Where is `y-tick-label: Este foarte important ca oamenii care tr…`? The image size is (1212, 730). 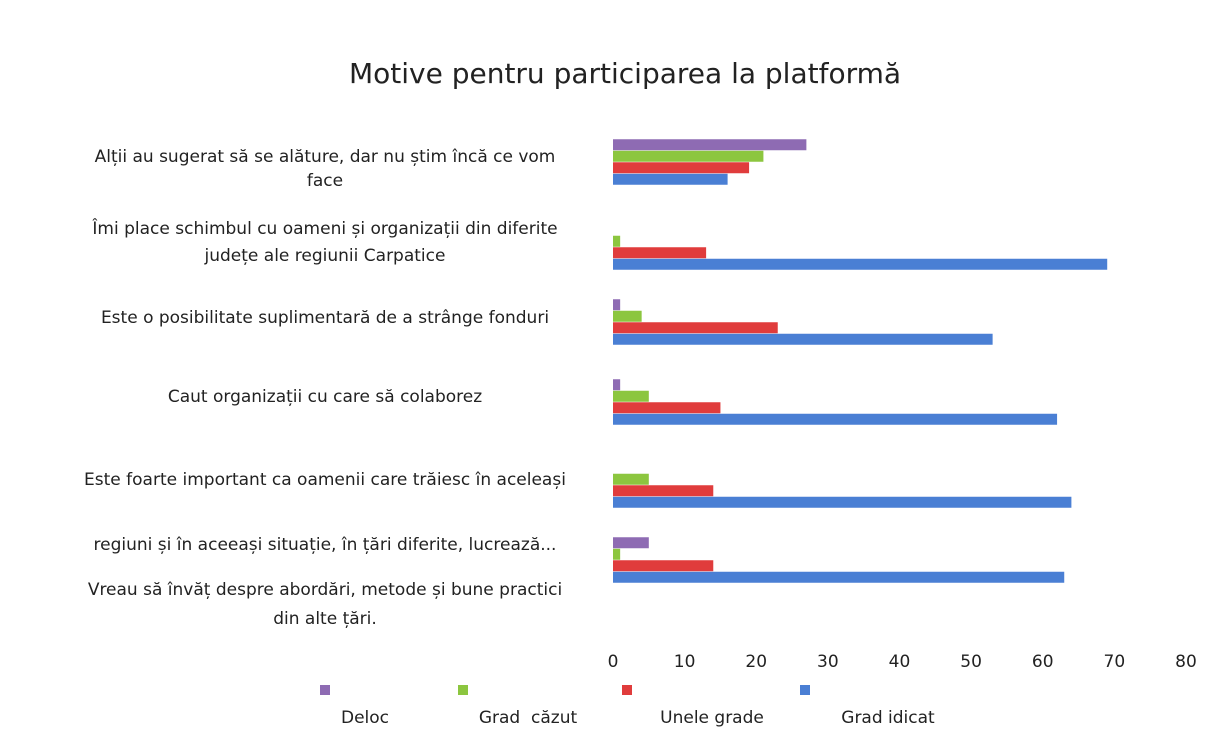 y-tick-label: Este foarte important ca oamenii care tr… is located at coordinates (325, 480).